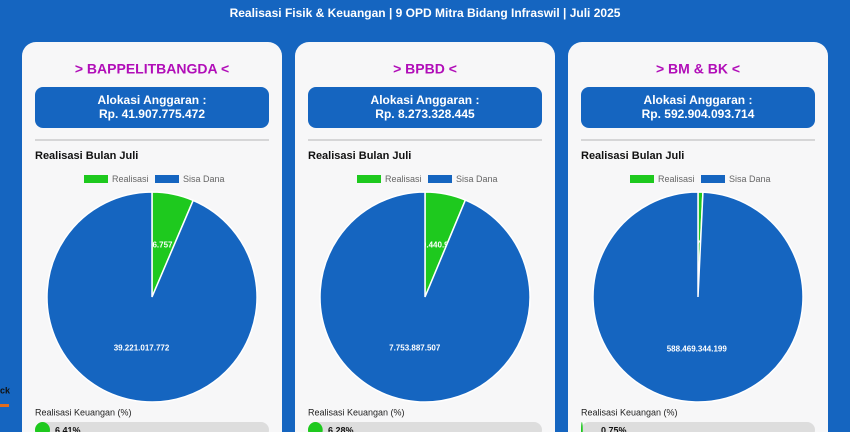 This screenshot has width=850, height=432. Describe the element at coordinates (152, 114) in the screenshot. I see `allocation-value: Rp. 41.907.775.472` at that location.